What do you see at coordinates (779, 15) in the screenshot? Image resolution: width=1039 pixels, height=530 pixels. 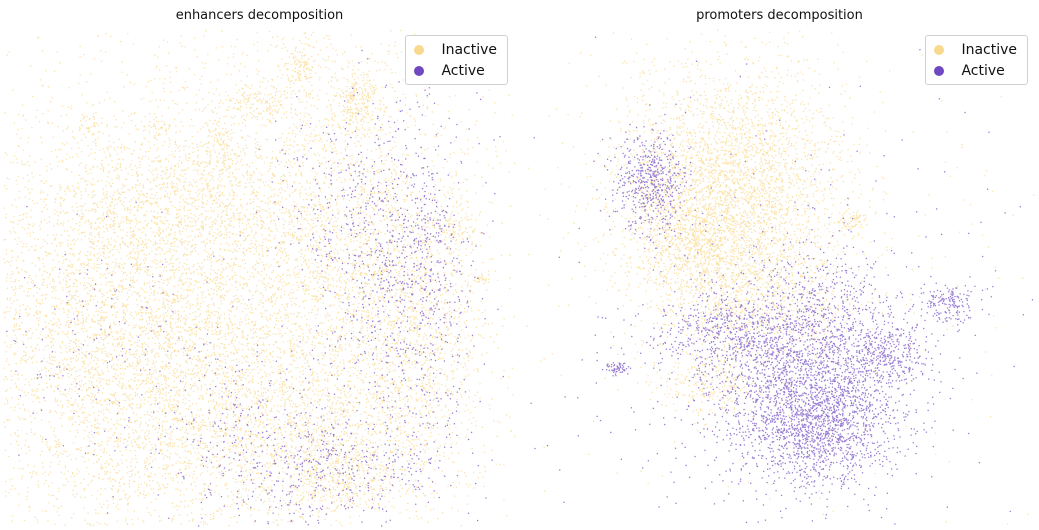 I see `promoters-title: promoters decomposition` at bounding box center [779, 15].